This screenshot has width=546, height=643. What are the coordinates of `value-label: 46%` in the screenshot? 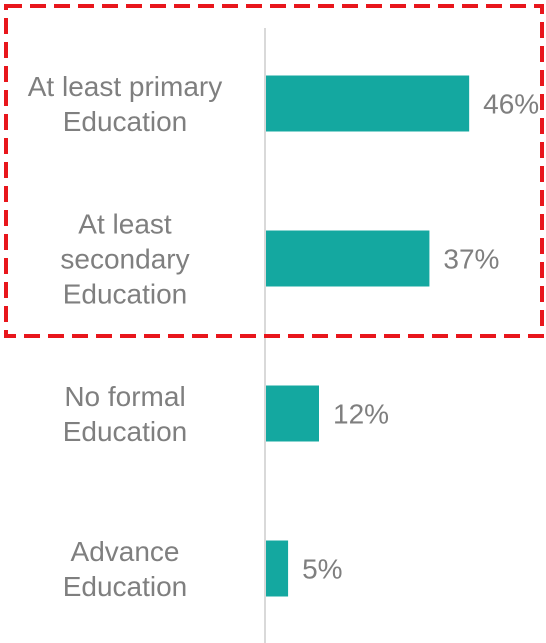 It's located at (511, 103).